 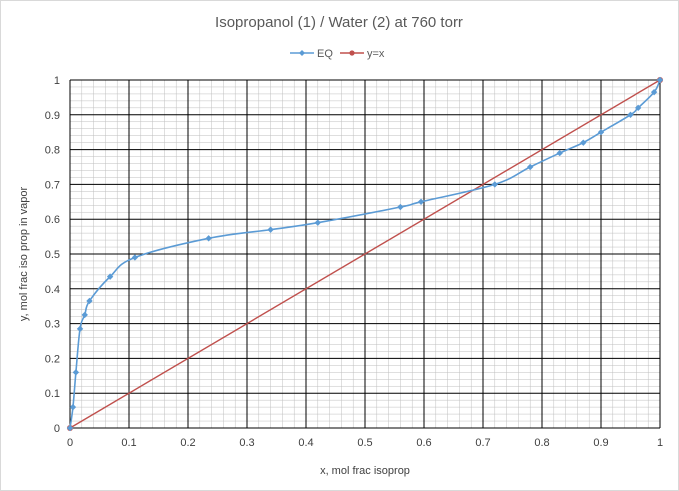 What do you see at coordinates (423, 443) in the screenshot?
I see `x-tick-label: 0.6` at bounding box center [423, 443].